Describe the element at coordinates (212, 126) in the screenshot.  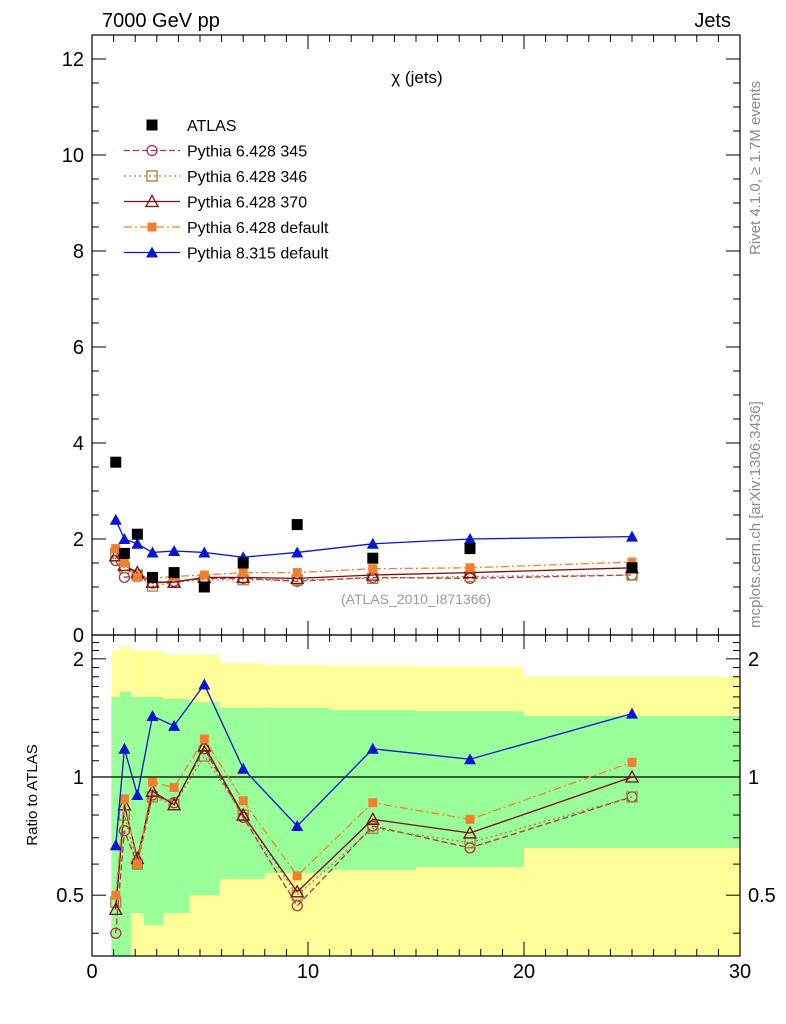
I see `legend-label-atlas: ATLAS` at that location.